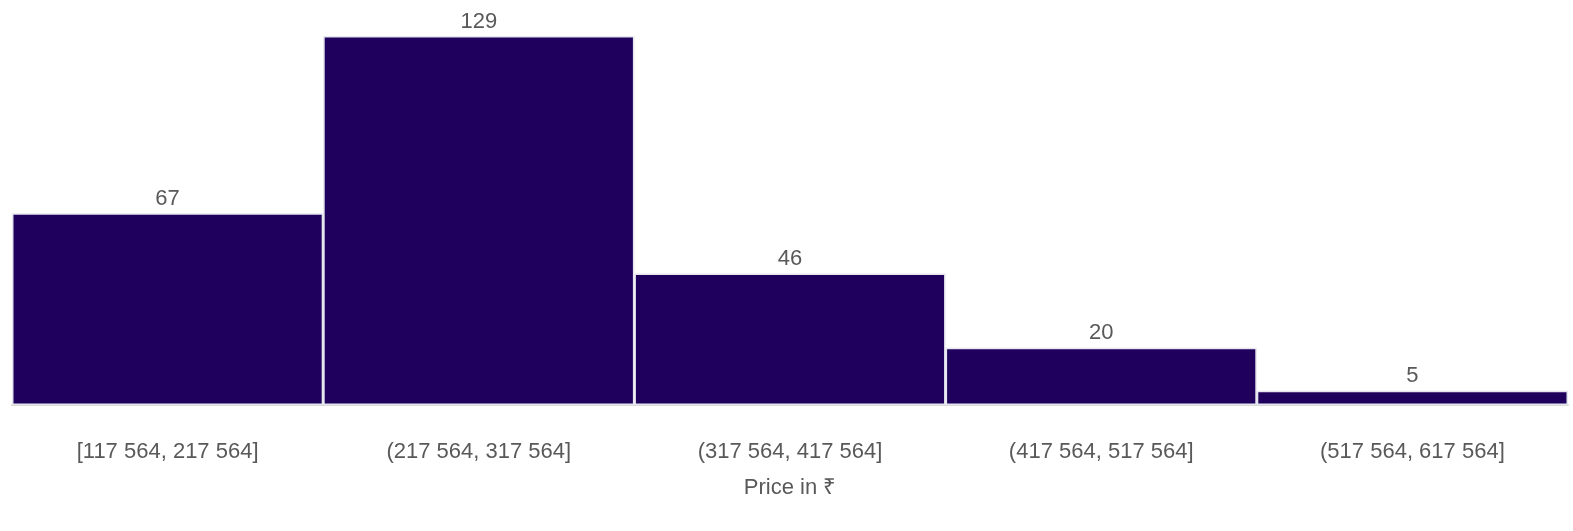 The width and height of the screenshot is (1573, 531). What do you see at coordinates (1101, 450) in the screenshot?
I see `x-tick-label: (417 564, 517 564]` at bounding box center [1101, 450].